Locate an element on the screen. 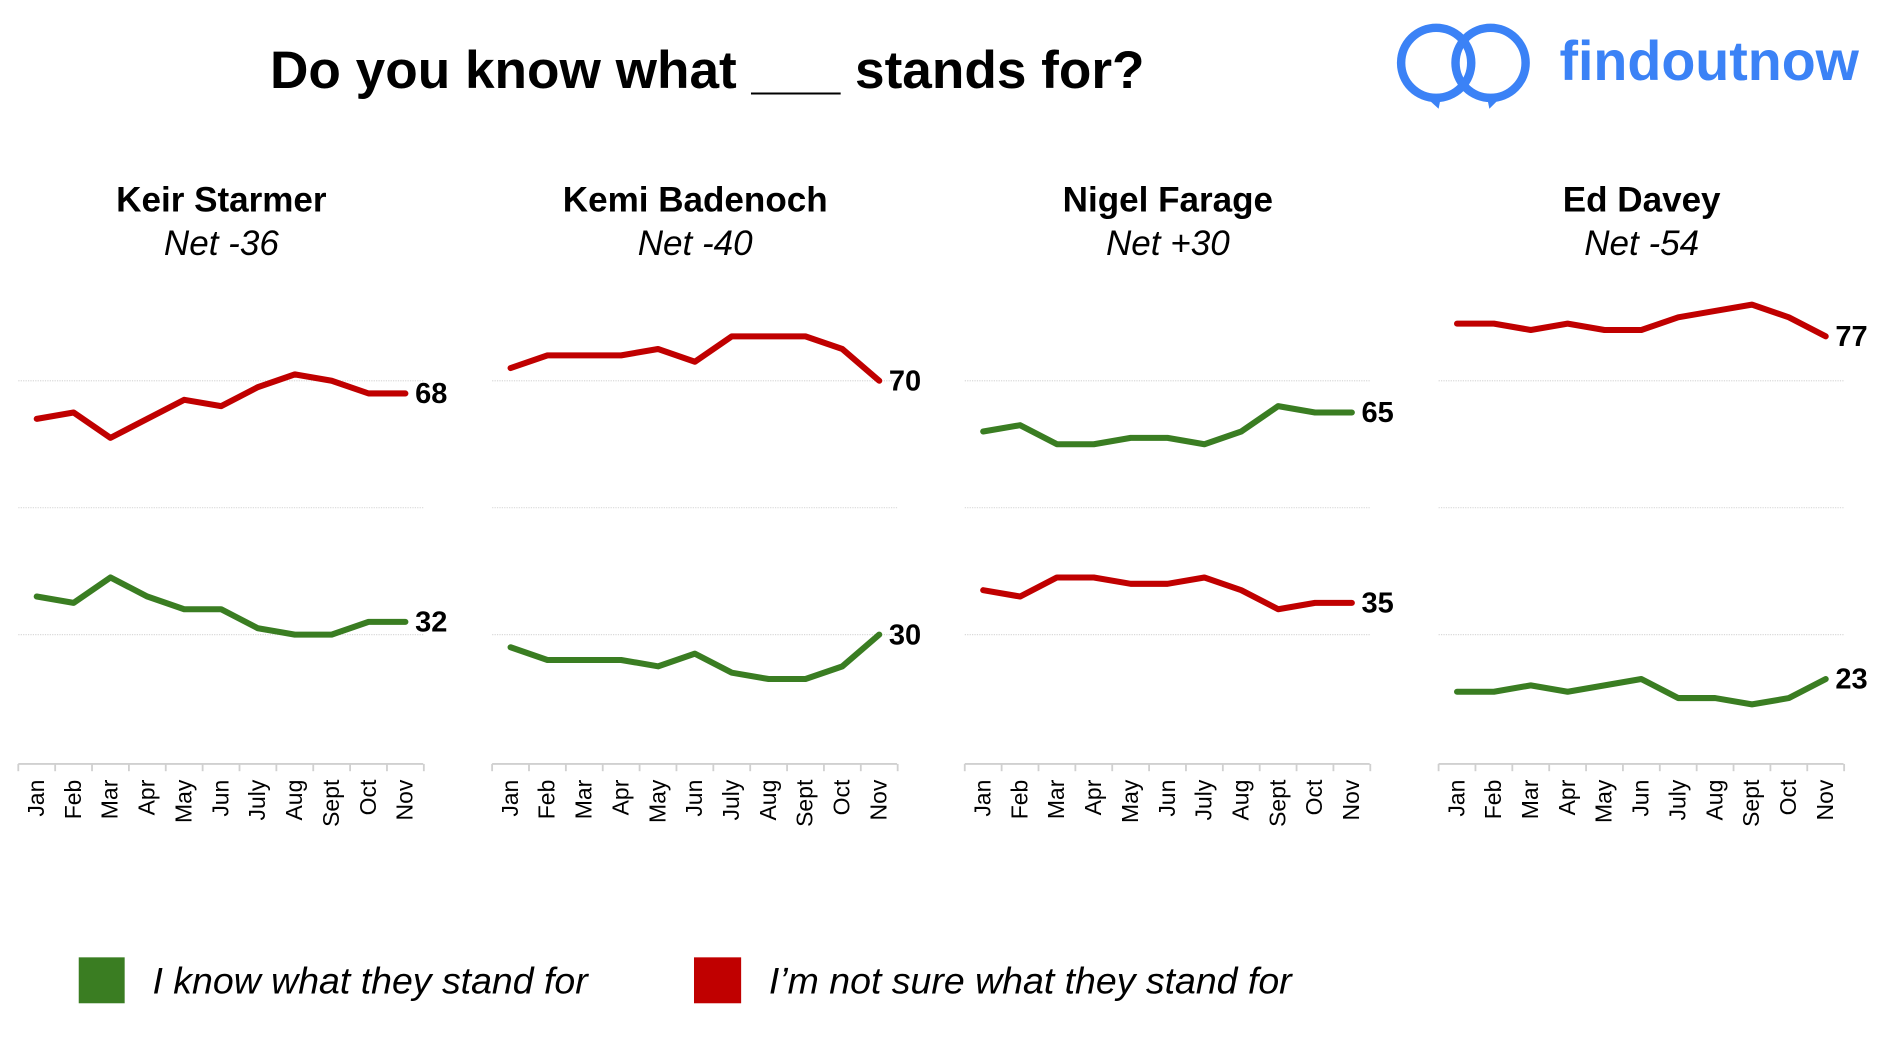 The image size is (1886, 1048). brand-name: findoutnow is located at coordinates (1709, 61).